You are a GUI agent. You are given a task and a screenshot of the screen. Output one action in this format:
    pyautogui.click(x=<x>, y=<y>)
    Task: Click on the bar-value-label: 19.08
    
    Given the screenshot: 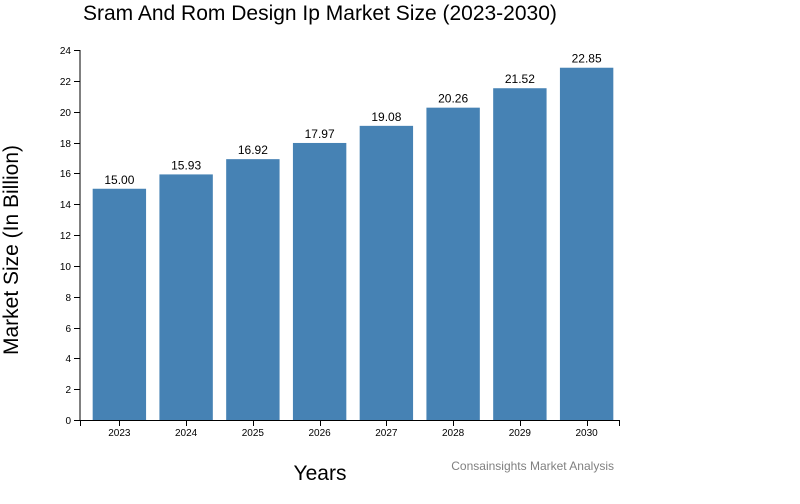 What is the action you would take?
    pyautogui.click(x=386, y=117)
    